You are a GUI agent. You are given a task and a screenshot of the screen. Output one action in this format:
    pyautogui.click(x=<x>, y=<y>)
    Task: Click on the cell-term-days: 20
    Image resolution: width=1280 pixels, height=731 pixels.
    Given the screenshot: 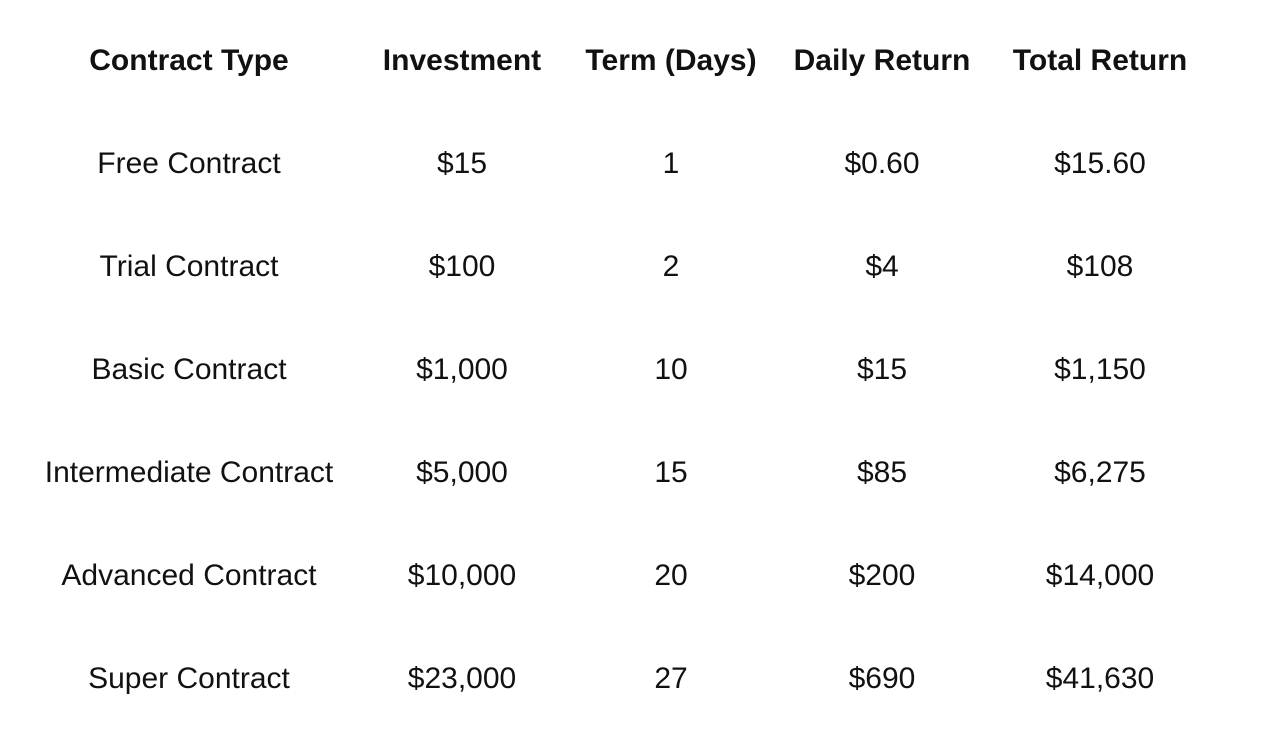 What is the action you would take?
    pyautogui.click(x=671, y=576)
    